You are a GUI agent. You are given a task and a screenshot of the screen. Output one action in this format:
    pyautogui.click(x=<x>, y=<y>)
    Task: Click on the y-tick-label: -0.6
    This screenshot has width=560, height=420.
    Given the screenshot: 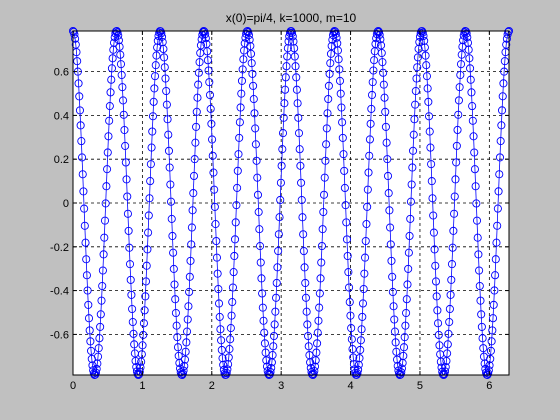 What is the action you would take?
    pyautogui.click(x=59, y=335)
    